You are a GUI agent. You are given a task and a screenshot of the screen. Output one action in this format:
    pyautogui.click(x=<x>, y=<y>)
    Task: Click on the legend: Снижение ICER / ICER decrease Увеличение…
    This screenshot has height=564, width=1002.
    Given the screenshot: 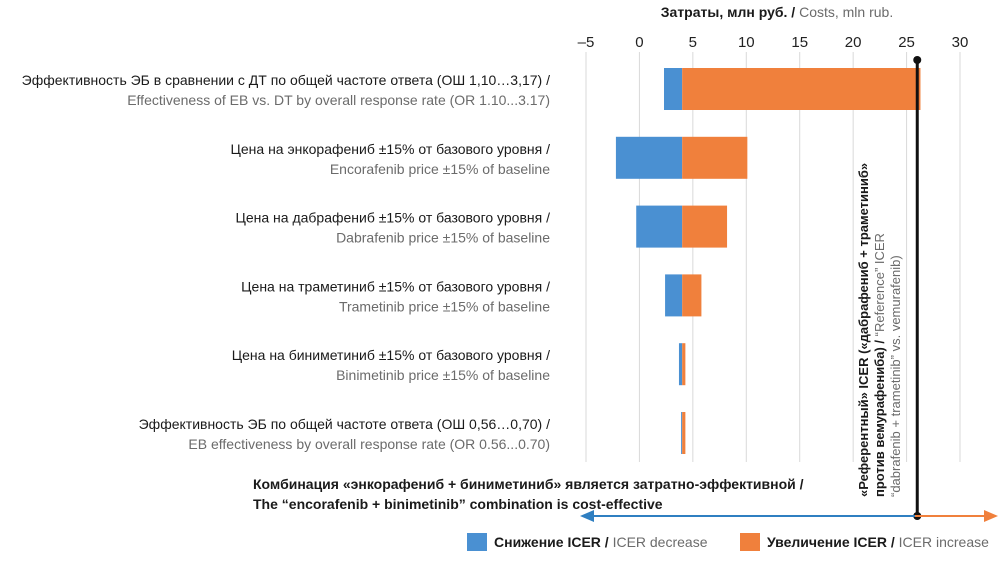 What is the action you would take?
    pyautogui.click(x=728, y=542)
    